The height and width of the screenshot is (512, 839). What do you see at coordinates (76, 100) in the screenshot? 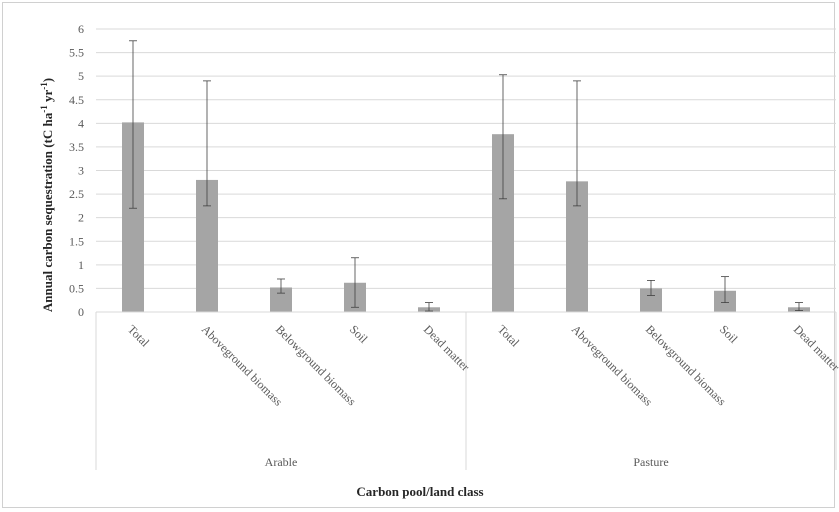
I see `y-tick-label: 4.5` at bounding box center [76, 100].